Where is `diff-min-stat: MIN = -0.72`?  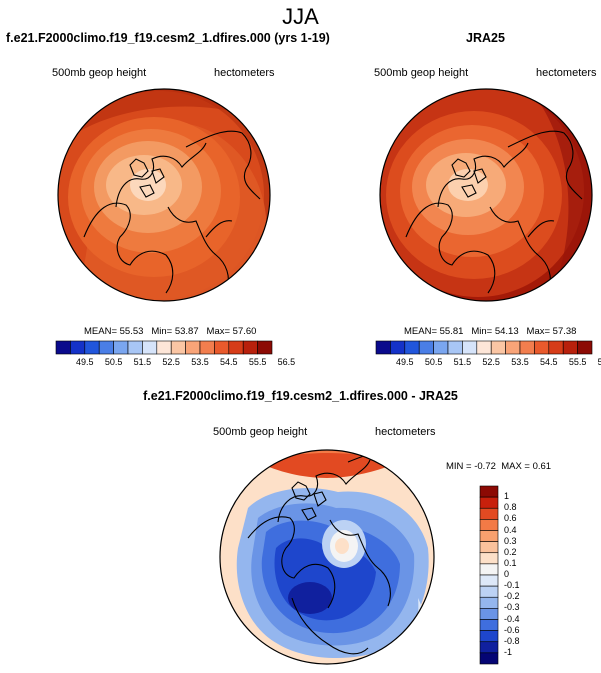 diff-min-stat: MIN = -0.72 is located at coordinates (471, 466).